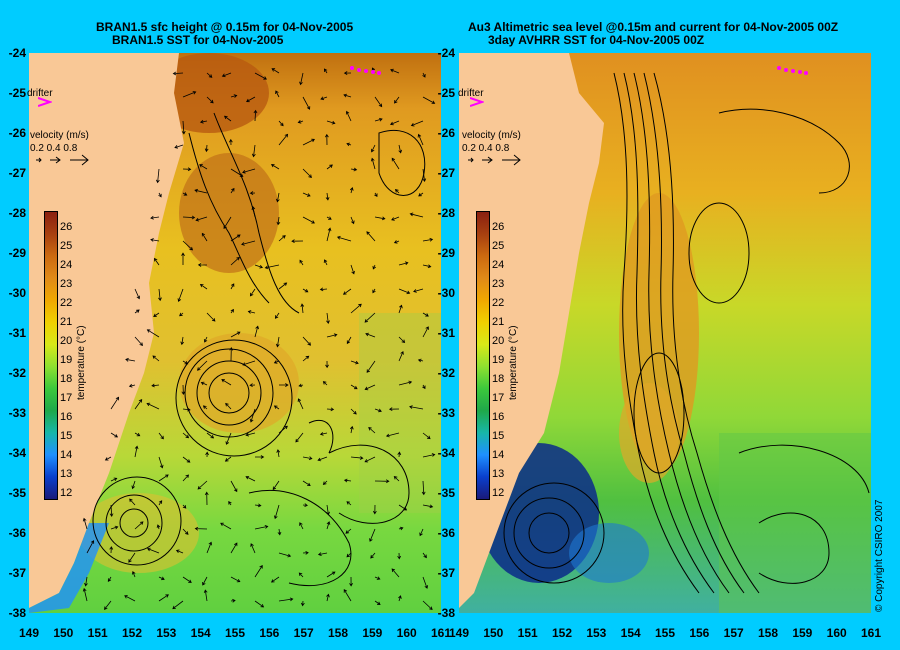 The image size is (900, 650). I want to click on right-title-line2: 3day AVHRR SST for 04-Nov-2005 00Z, so click(596, 40).